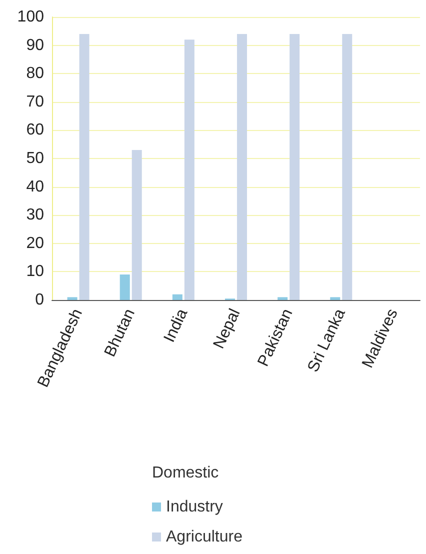  I want to click on legend-label: Agriculture, so click(204, 537).